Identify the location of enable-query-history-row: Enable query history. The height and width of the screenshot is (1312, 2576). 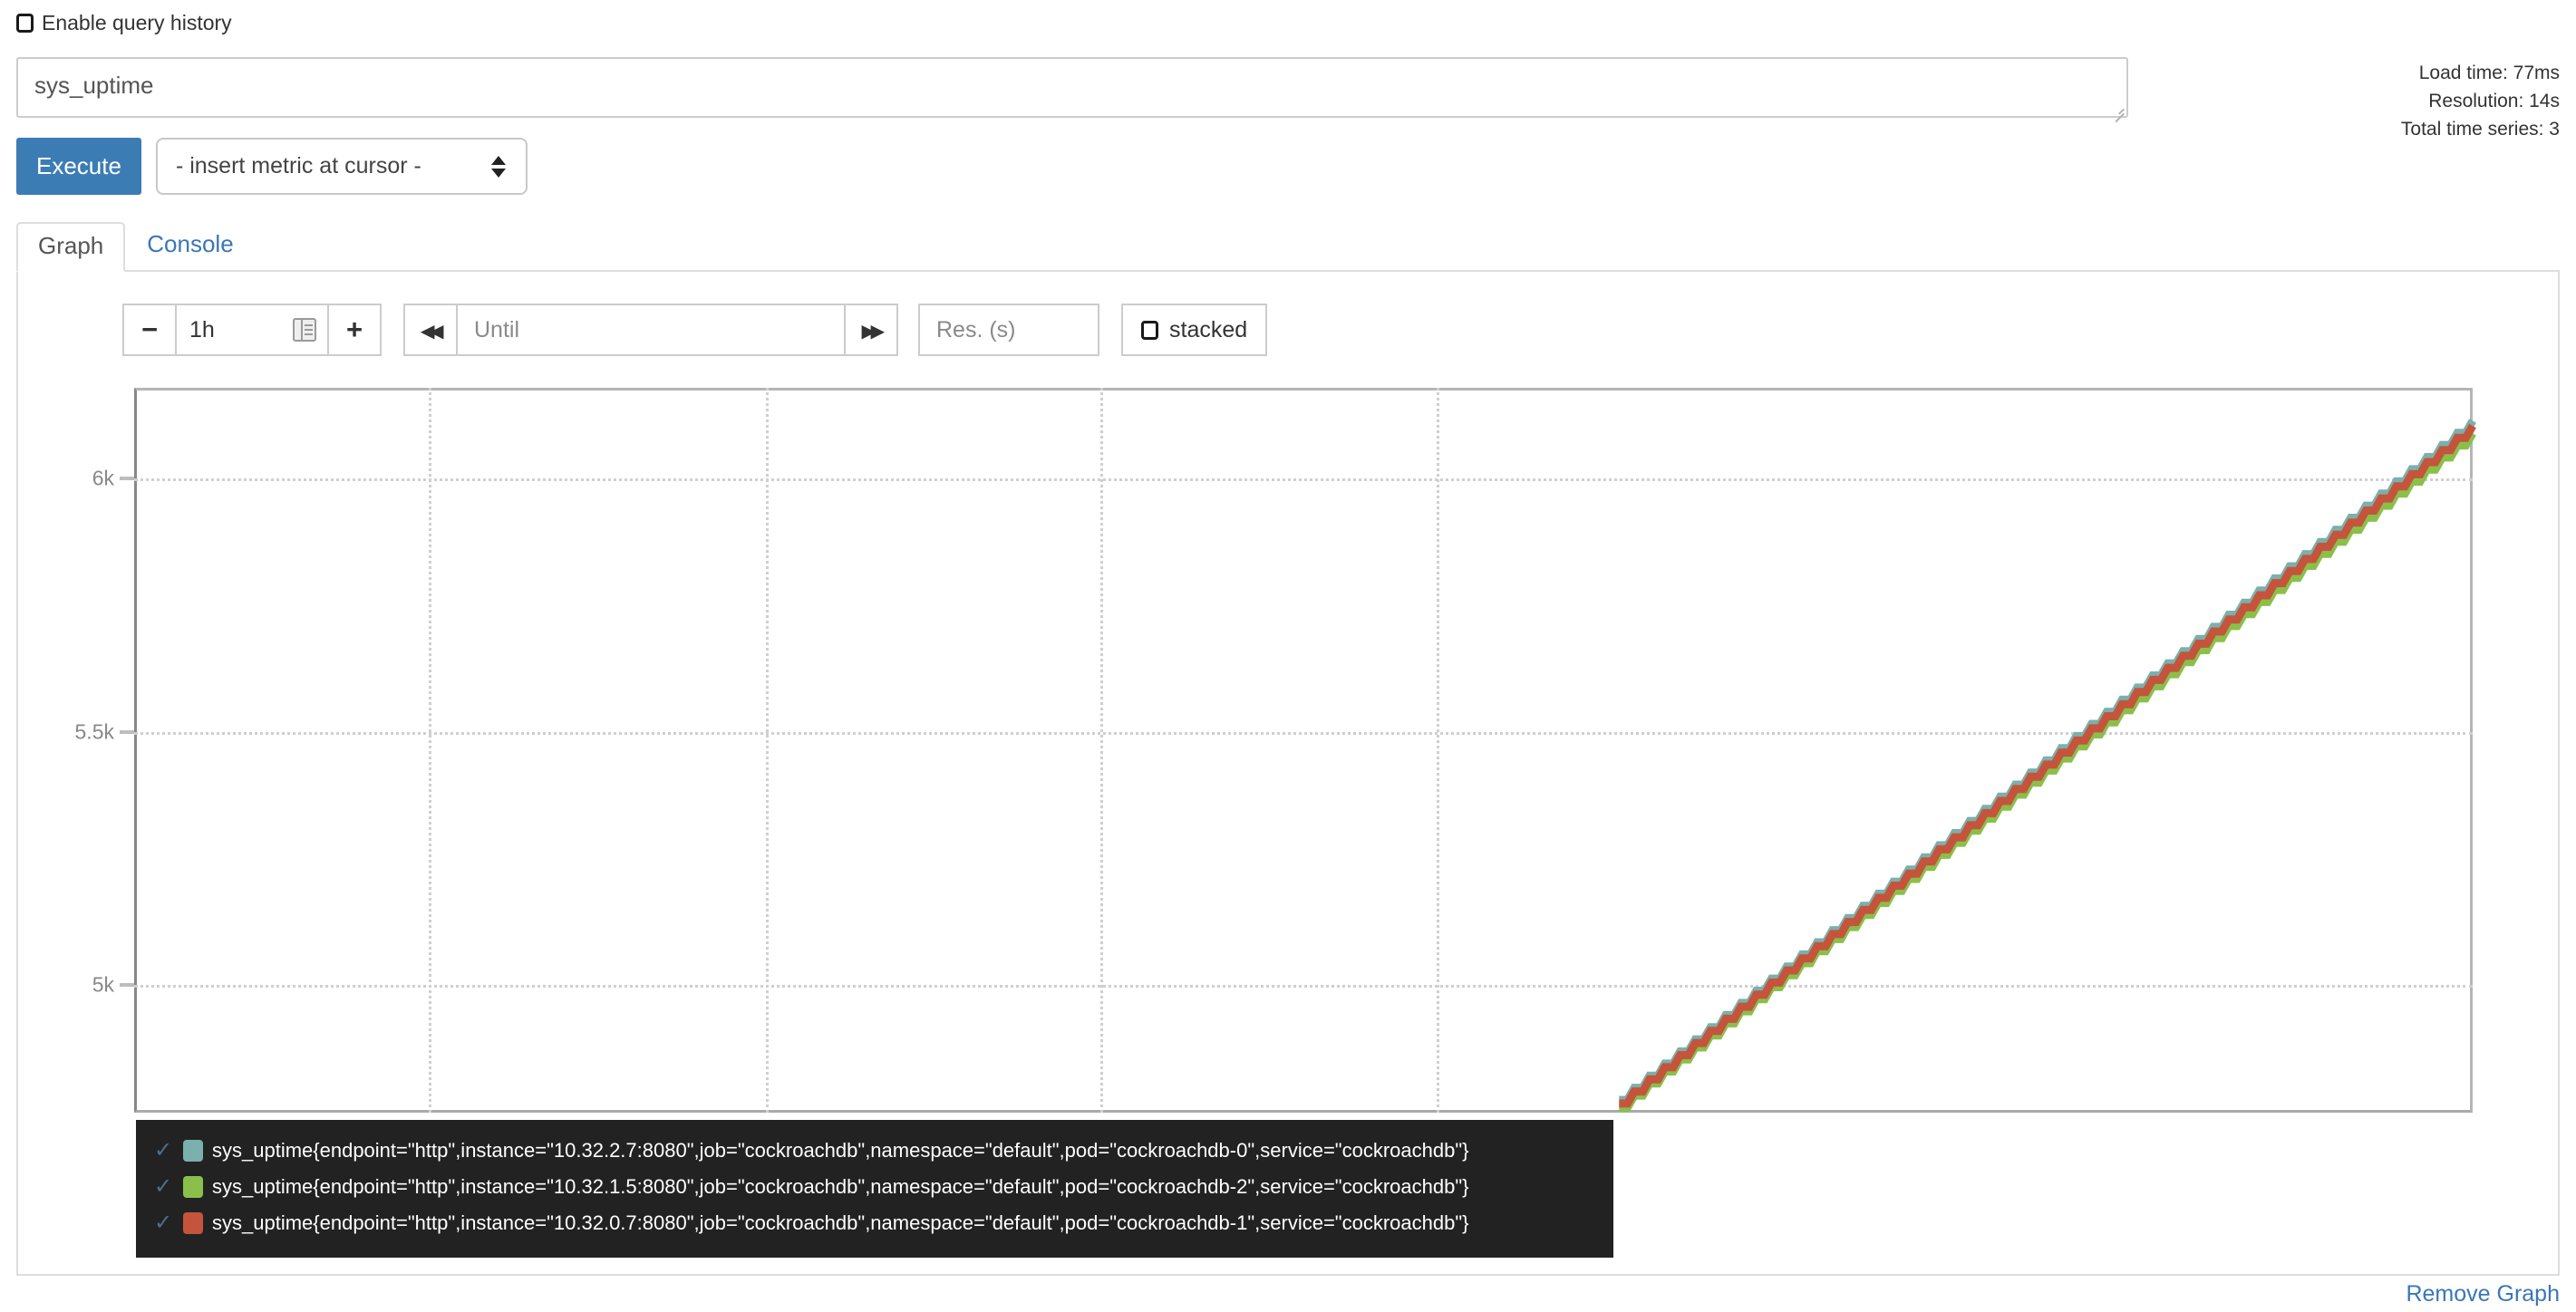
(124, 23).